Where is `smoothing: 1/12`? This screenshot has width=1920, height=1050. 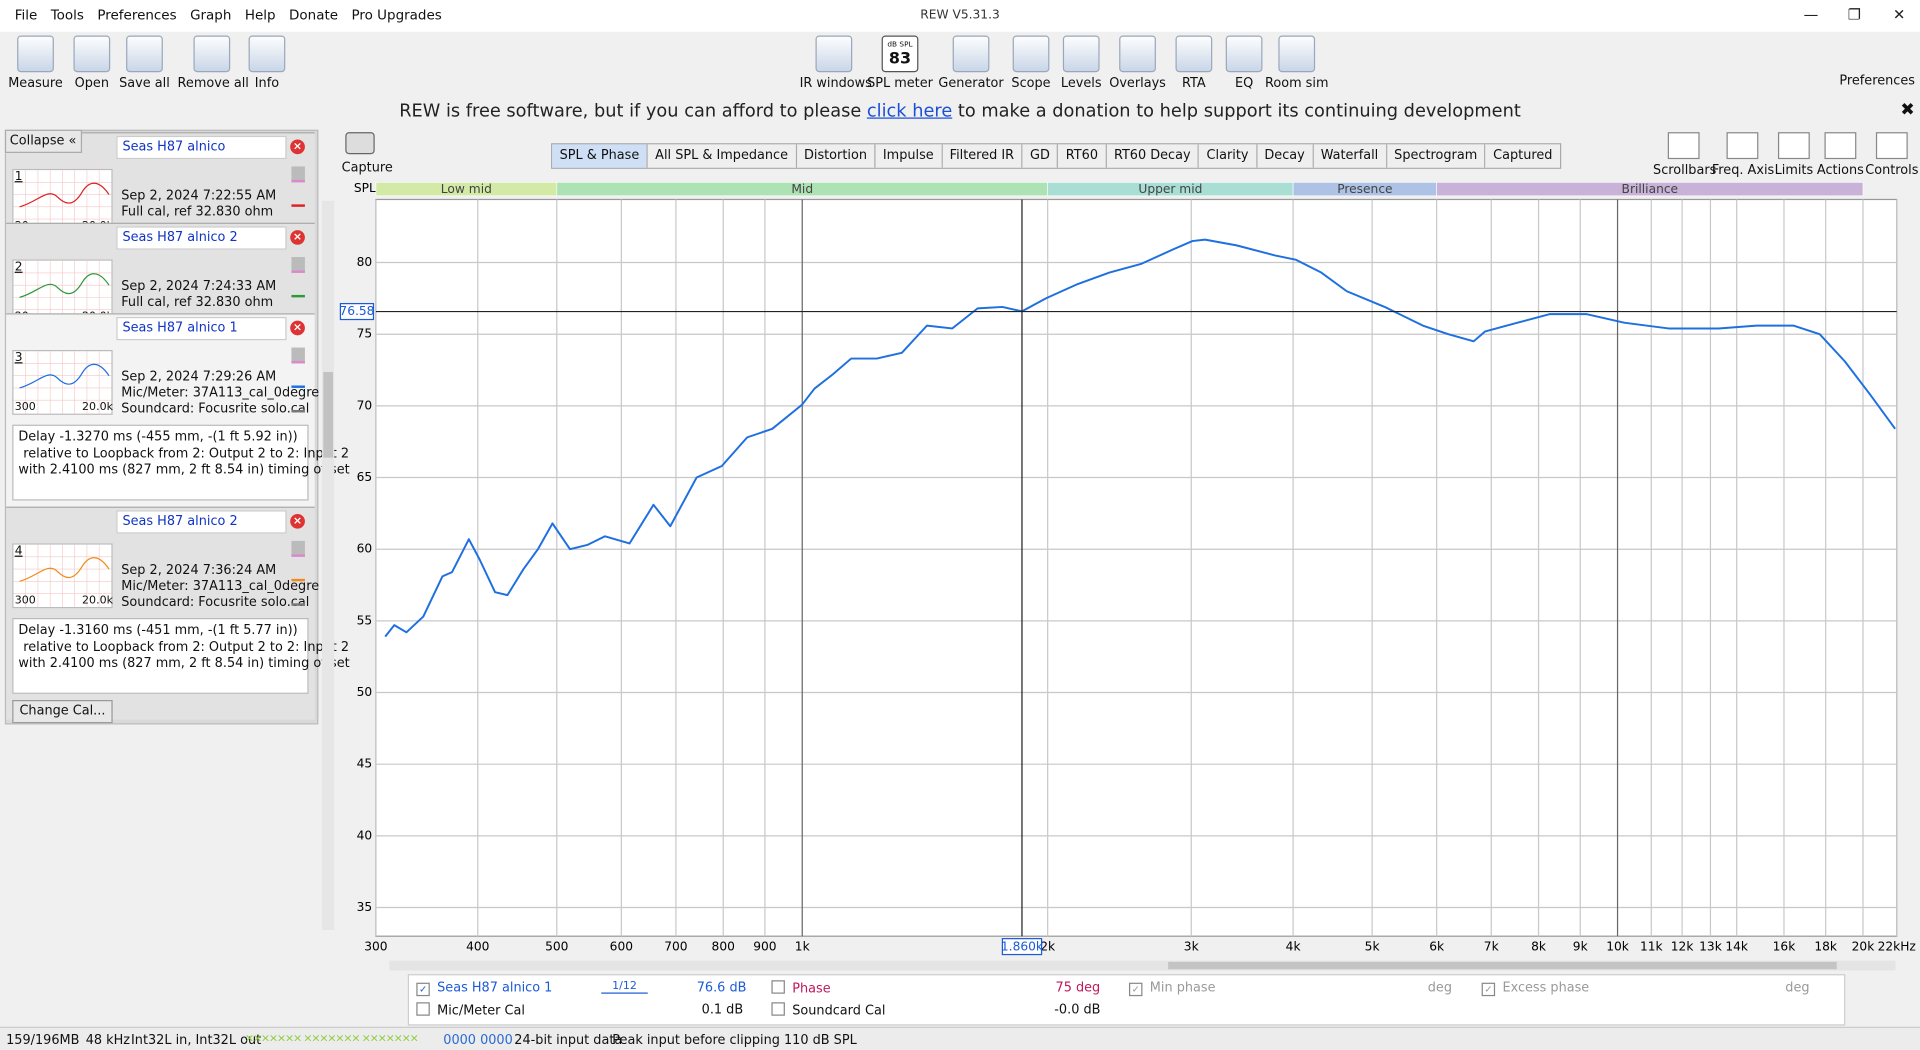 smoothing: 1/12 is located at coordinates (624, 987).